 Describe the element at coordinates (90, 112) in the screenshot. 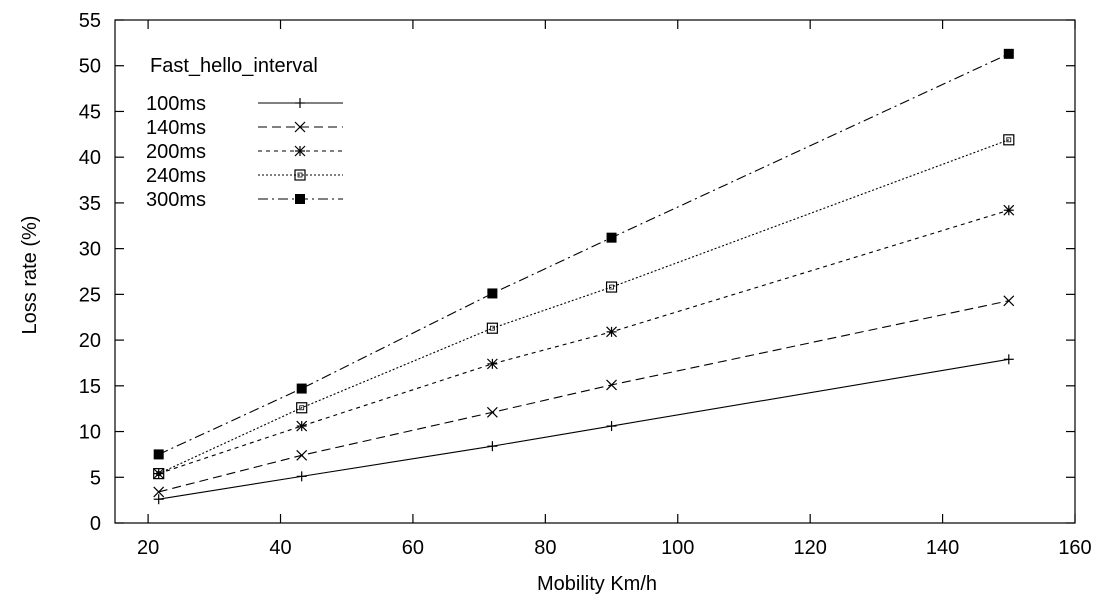

I see `y-tick-label: 45` at that location.